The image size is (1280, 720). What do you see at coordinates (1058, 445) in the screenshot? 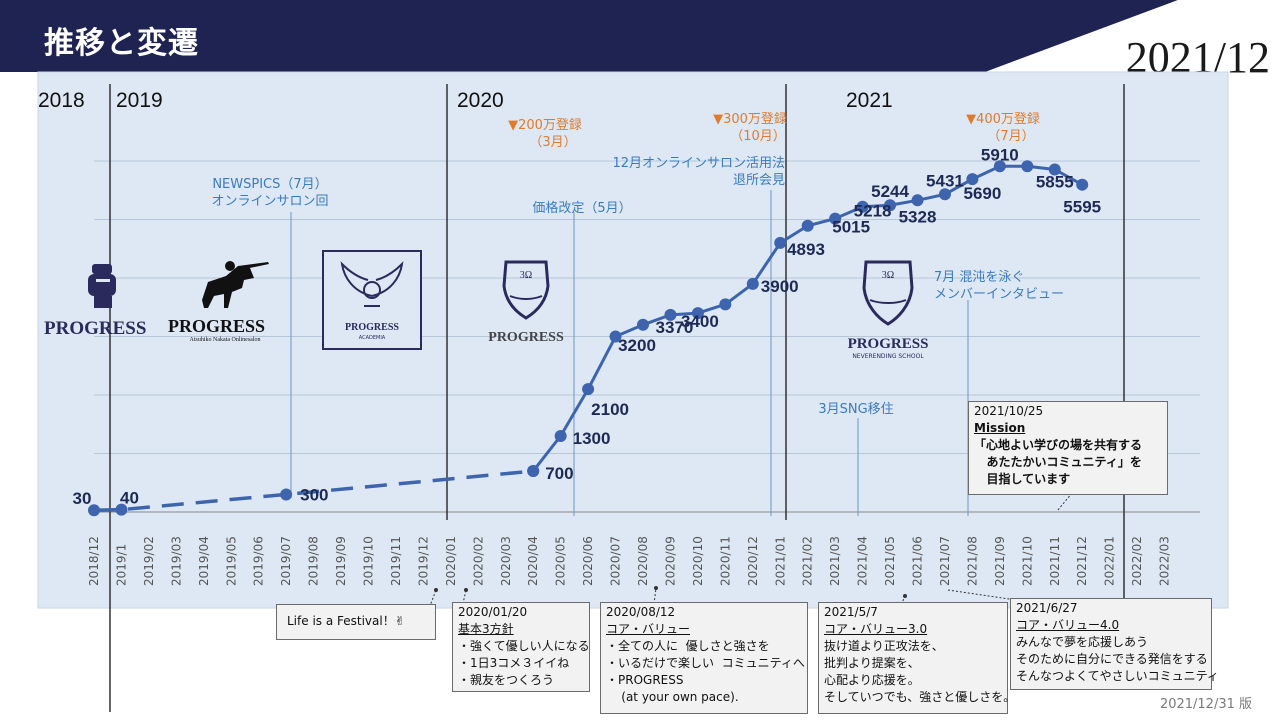
I see `box-line: 「心地よい学びの場を共有する` at bounding box center [1058, 445].